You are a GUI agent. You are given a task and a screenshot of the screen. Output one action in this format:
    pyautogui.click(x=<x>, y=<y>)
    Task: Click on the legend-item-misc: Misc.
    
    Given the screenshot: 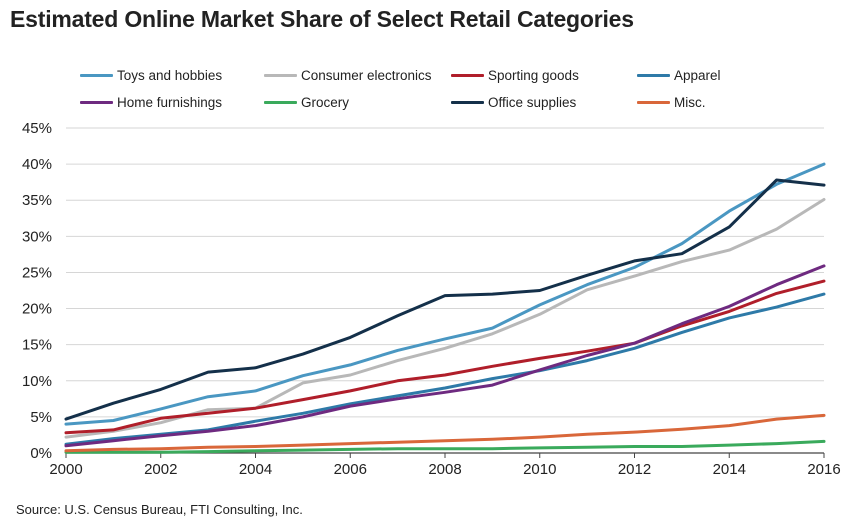 What is the action you would take?
    pyautogui.click(x=671, y=102)
    